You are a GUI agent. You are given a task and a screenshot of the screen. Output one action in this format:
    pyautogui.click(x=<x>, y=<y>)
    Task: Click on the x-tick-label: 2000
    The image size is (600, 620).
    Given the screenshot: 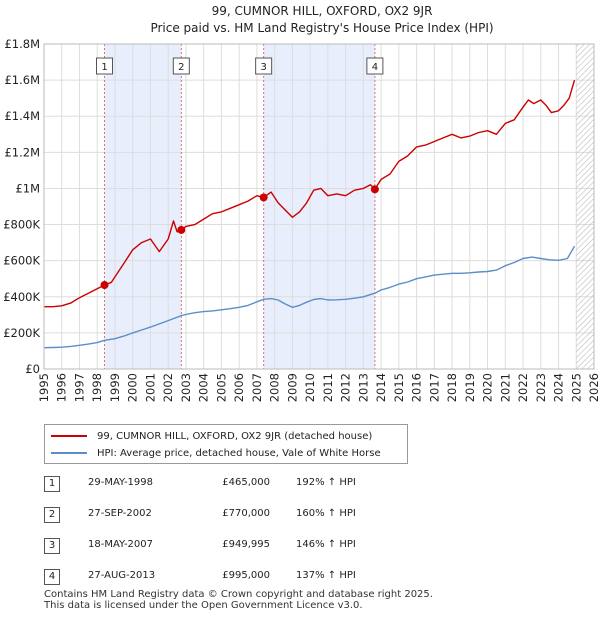 What is the action you would take?
    pyautogui.click(x=133, y=387)
    